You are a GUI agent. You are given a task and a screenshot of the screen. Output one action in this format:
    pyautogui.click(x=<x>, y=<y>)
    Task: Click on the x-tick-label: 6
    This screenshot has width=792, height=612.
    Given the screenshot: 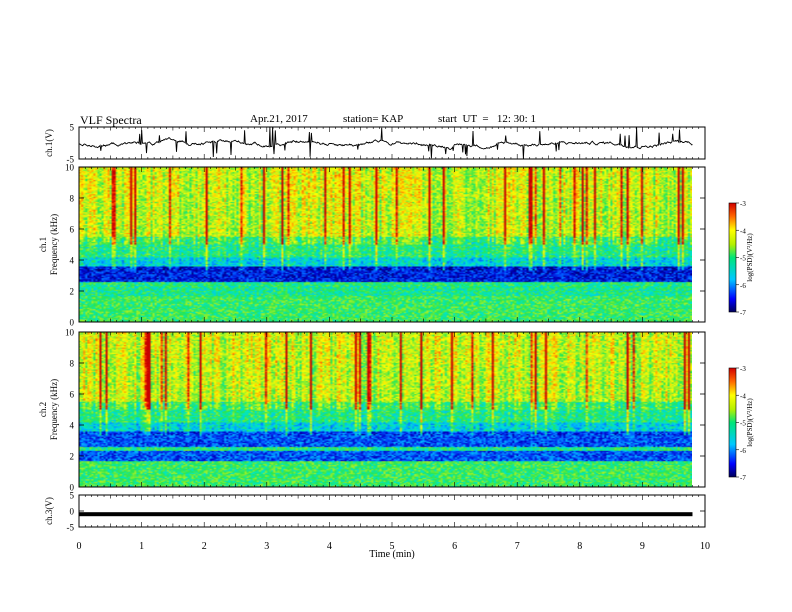 What is the action you would take?
    pyautogui.click(x=454, y=546)
    